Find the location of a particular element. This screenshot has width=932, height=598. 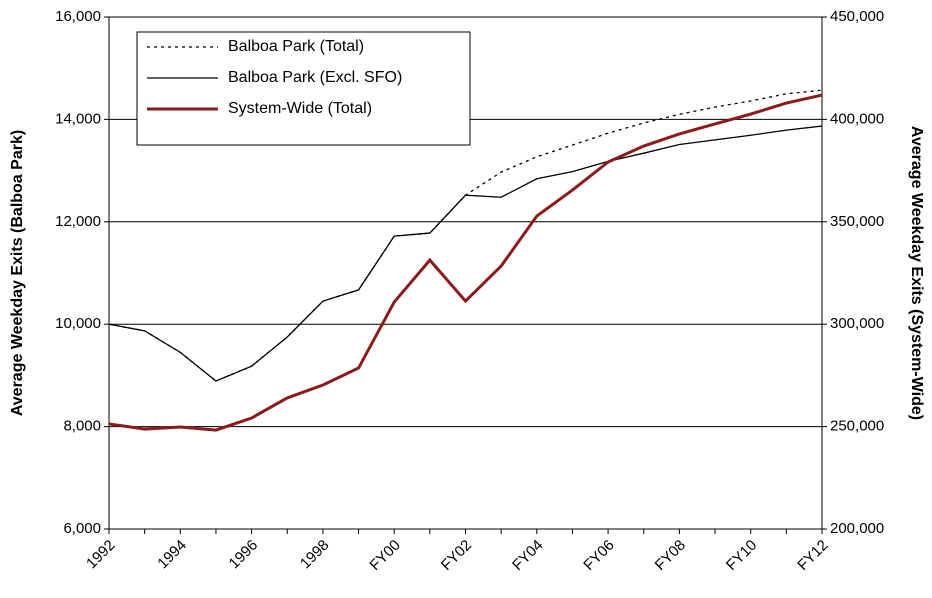

x-tick-label: 1996 is located at coordinates (244, 555).